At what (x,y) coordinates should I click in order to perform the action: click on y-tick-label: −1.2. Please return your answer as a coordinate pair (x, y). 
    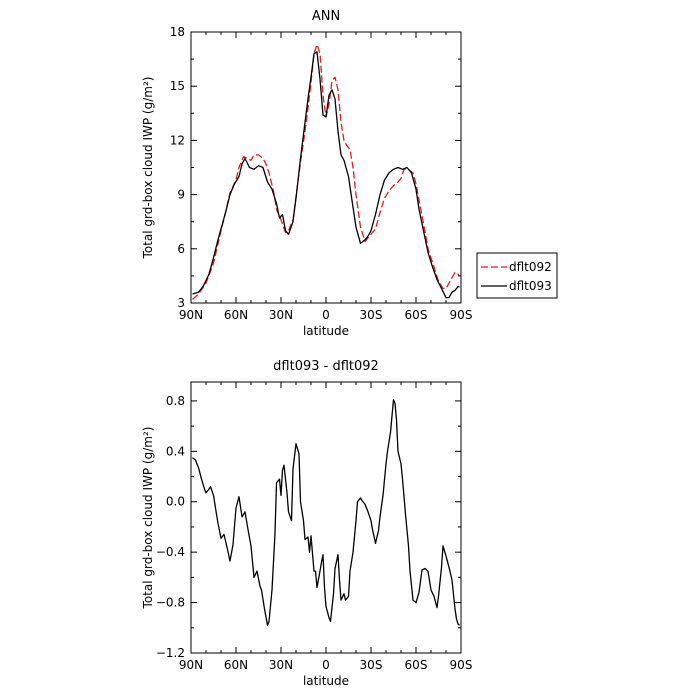
    Looking at the image, I should click on (170, 653).